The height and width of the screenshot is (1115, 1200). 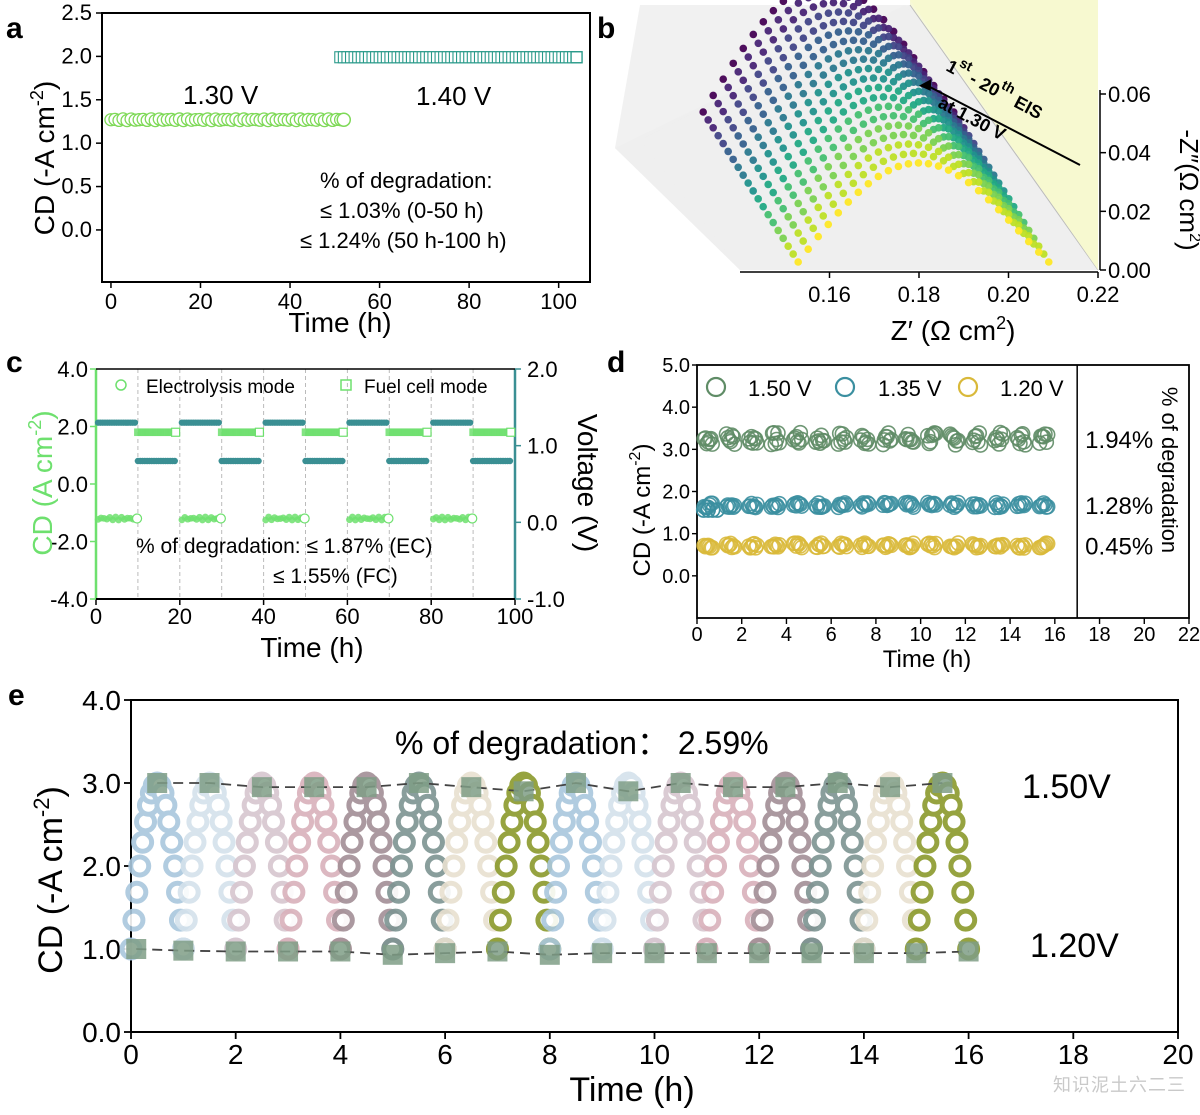 What do you see at coordinates (680, 783) in the screenshot?
I see `panel-e-high-marker` at bounding box center [680, 783].